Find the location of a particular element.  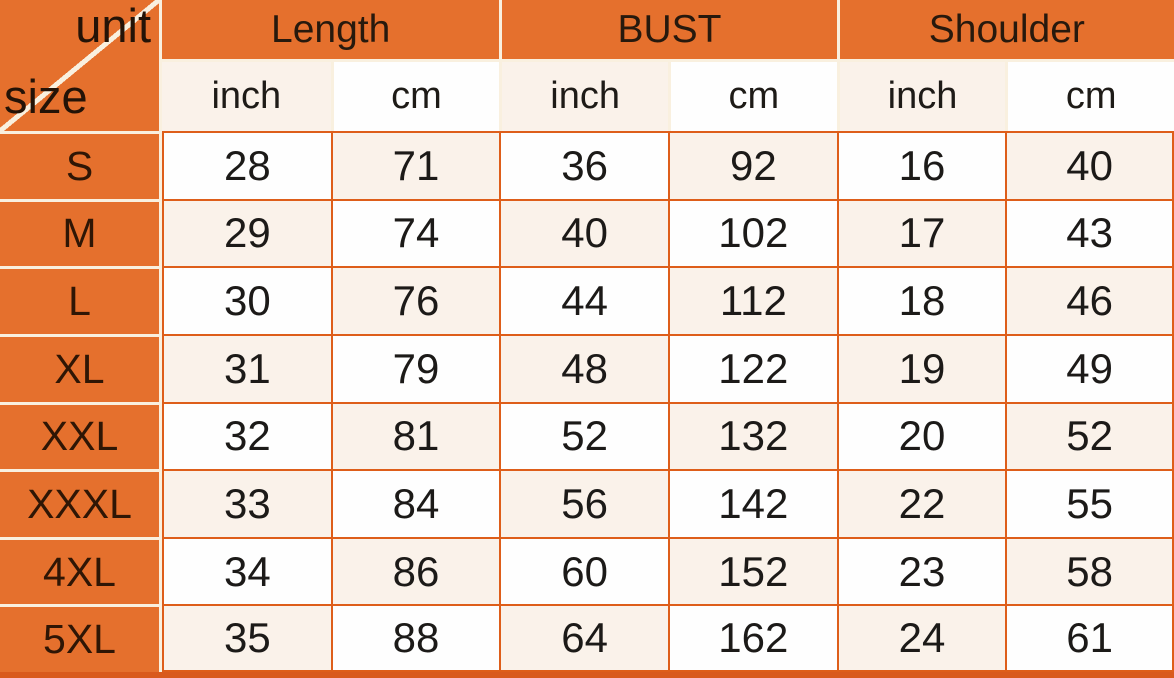

table-cell: 17 is located at coordinates (921, 232).